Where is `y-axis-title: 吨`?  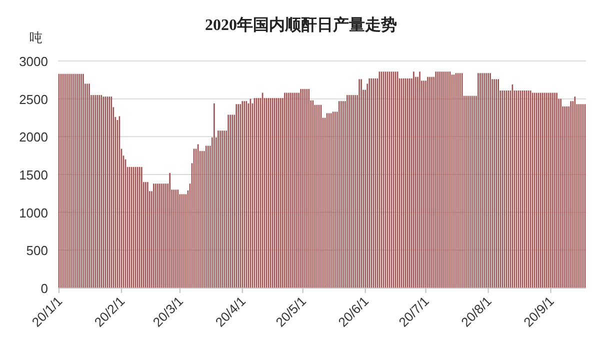 y-axis-title: 吨 is located at coordinates (36, 37).